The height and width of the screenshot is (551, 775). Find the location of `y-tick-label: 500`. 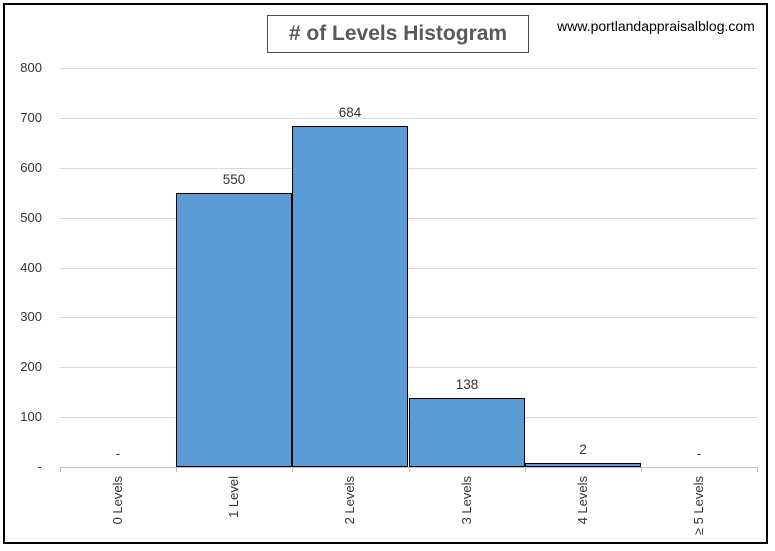

y-tick-label: 500 is located at coordinates (31, 217).